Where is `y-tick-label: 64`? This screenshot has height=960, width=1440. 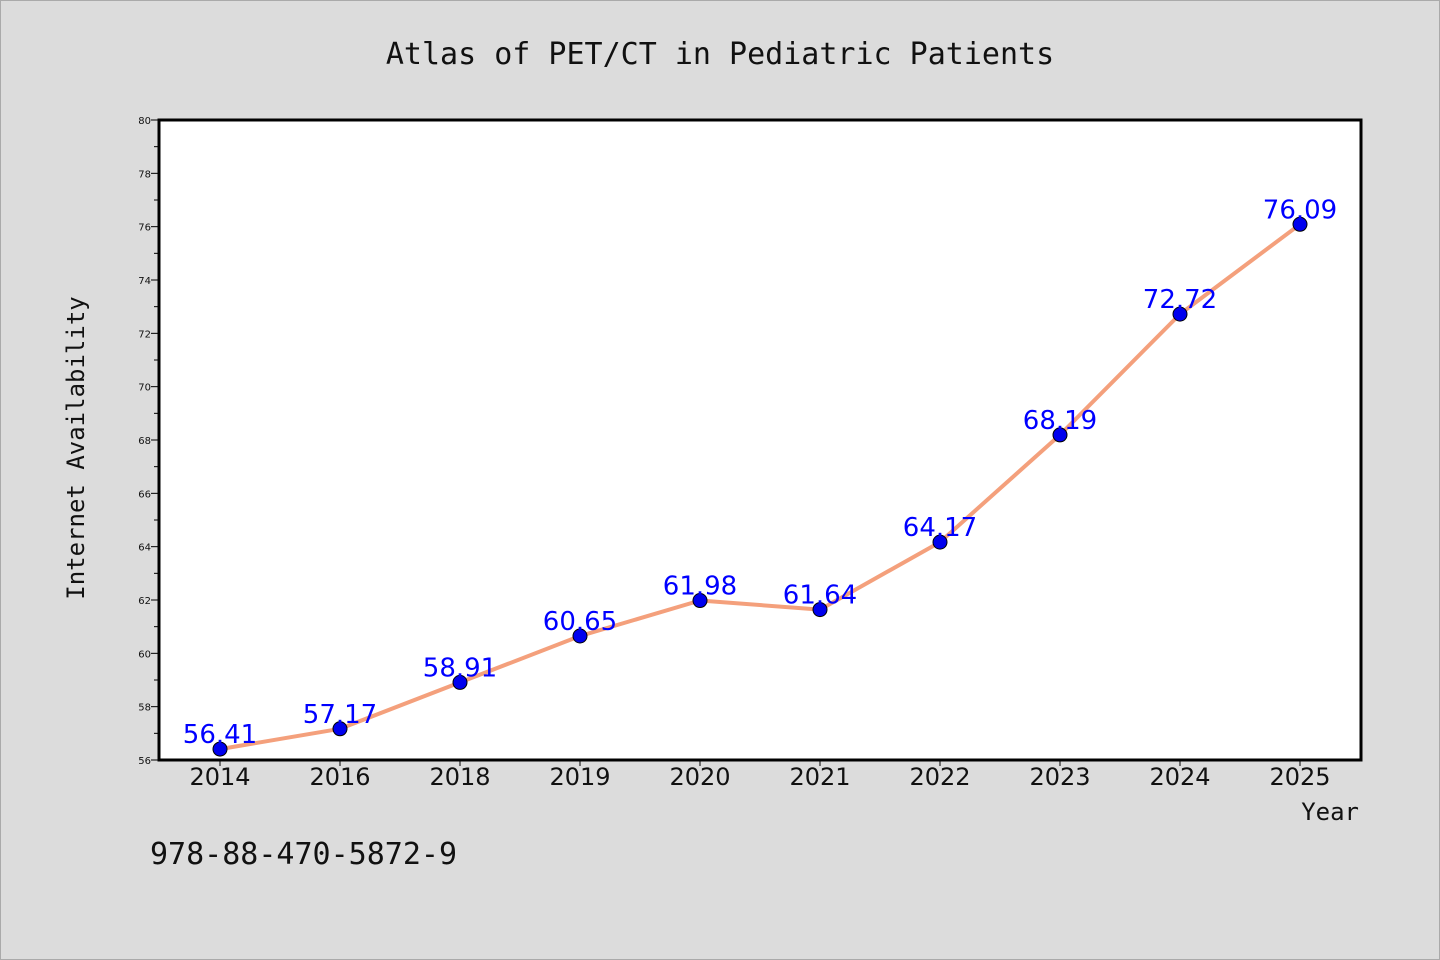
y-tick-label: 64 is located at coordinates (144, 548).